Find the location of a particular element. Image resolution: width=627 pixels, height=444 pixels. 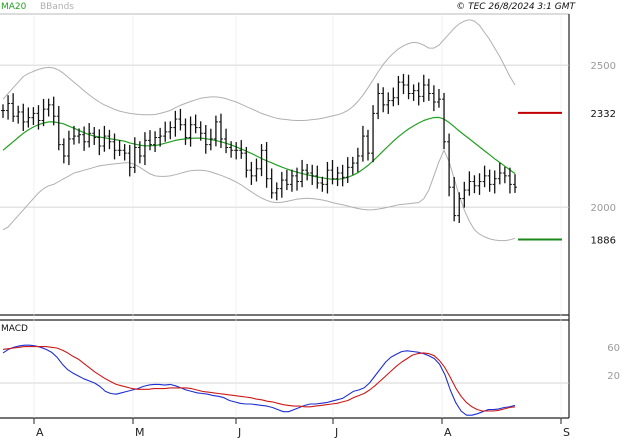

price-y-tick-label: 2500 is located at coordinates (603, 66).